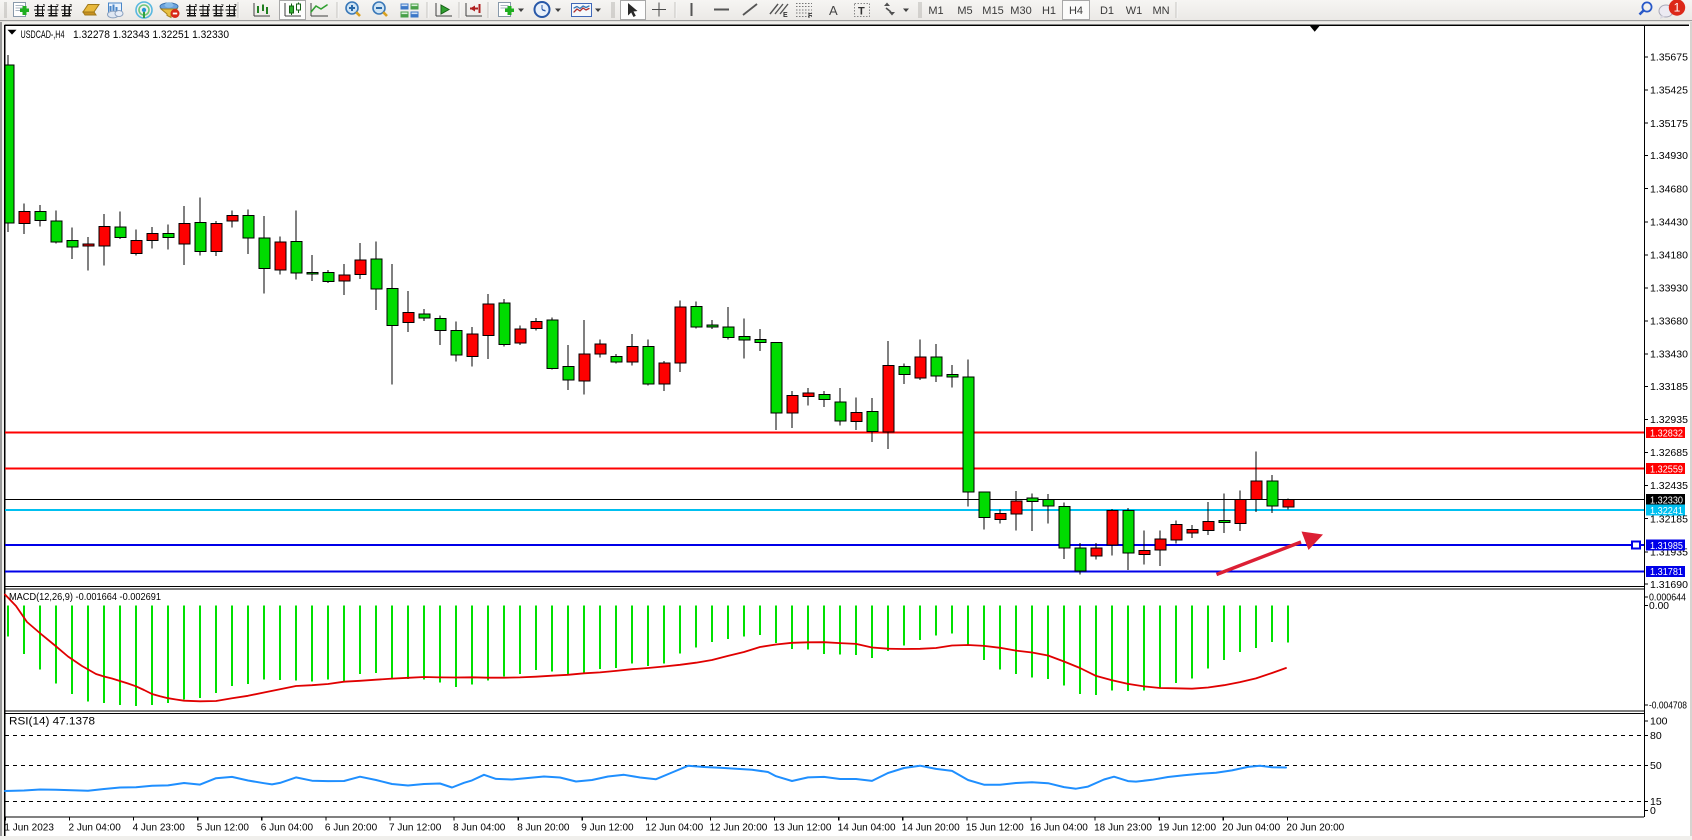 This screenshot has height=840, width=1692. Describe the element at coordinates (1669, 453) in the screenshot. I see `svg-text: 1.32685` at that location.